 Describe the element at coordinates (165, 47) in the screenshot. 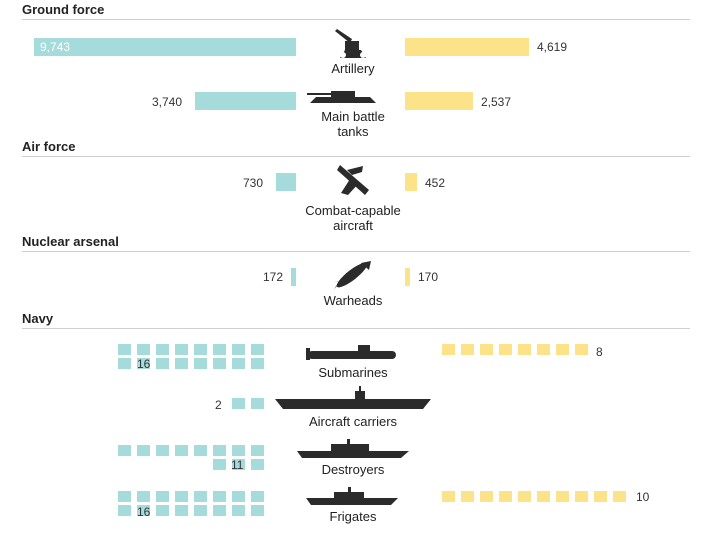

I see `bar-left-artillery` at that location.